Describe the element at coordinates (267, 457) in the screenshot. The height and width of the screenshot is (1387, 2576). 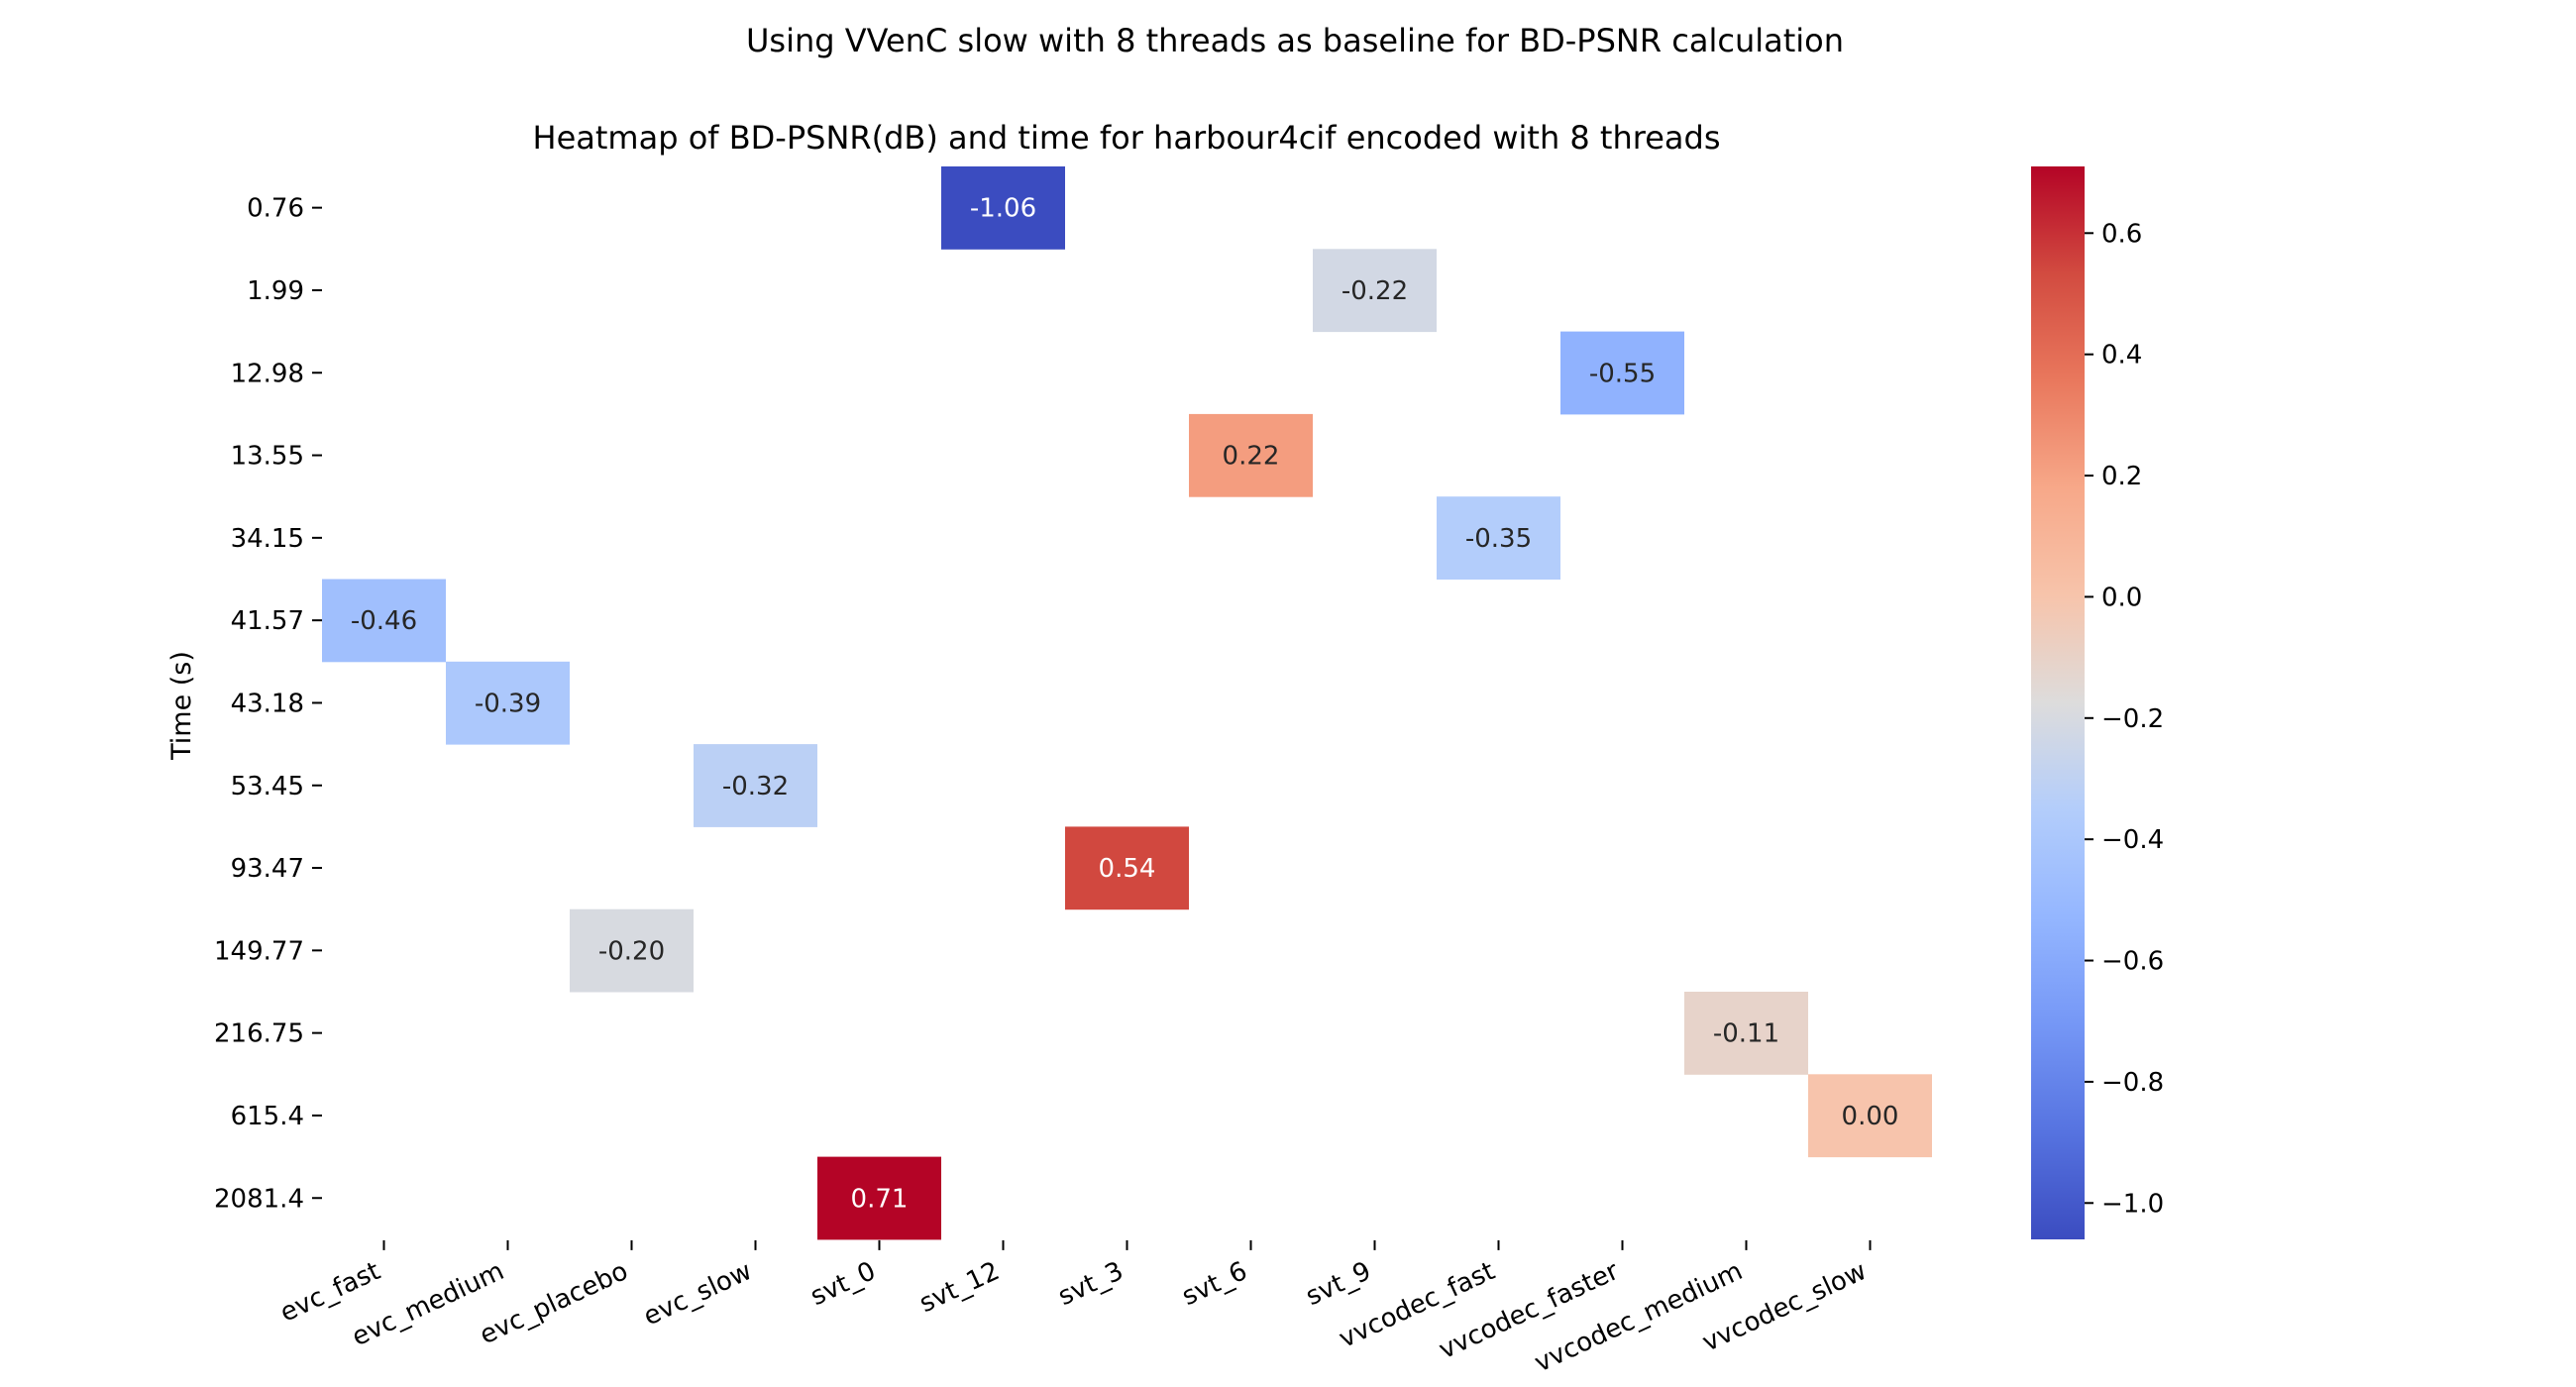
I see `y-tick-label: 13.55` at that location.